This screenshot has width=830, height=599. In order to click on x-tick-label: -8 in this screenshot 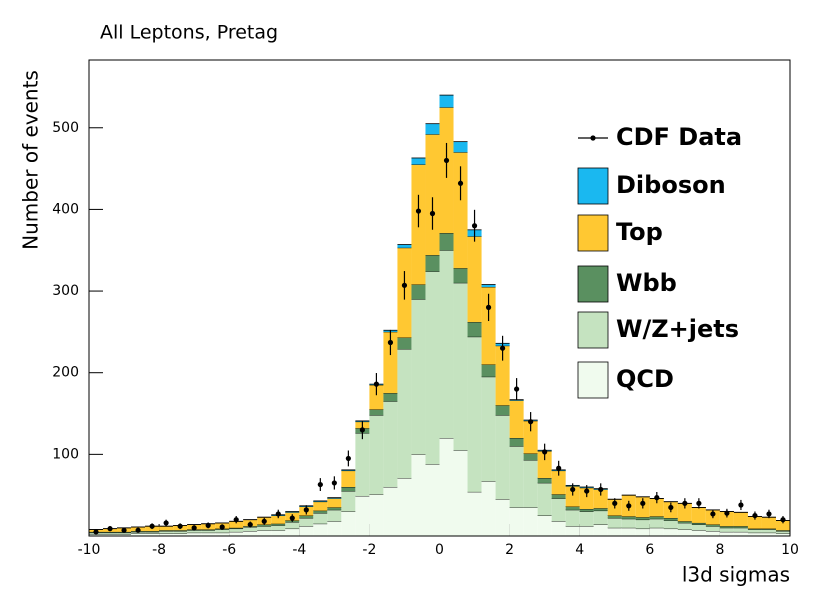, I will do `click(159, 550)`.